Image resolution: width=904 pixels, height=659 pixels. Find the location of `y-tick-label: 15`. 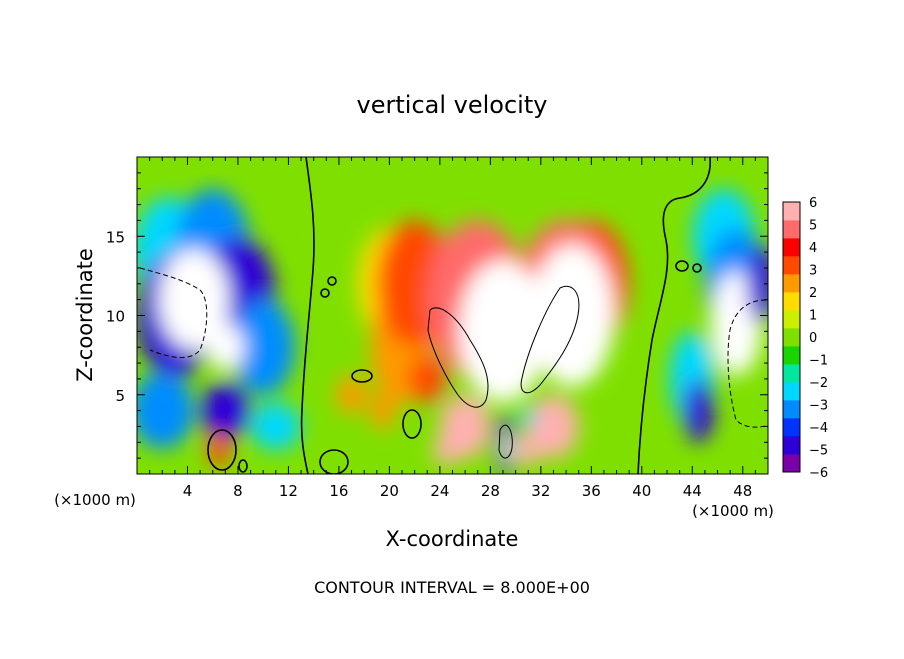

y-tick-label: 15 is located at coordinates (115, 237).